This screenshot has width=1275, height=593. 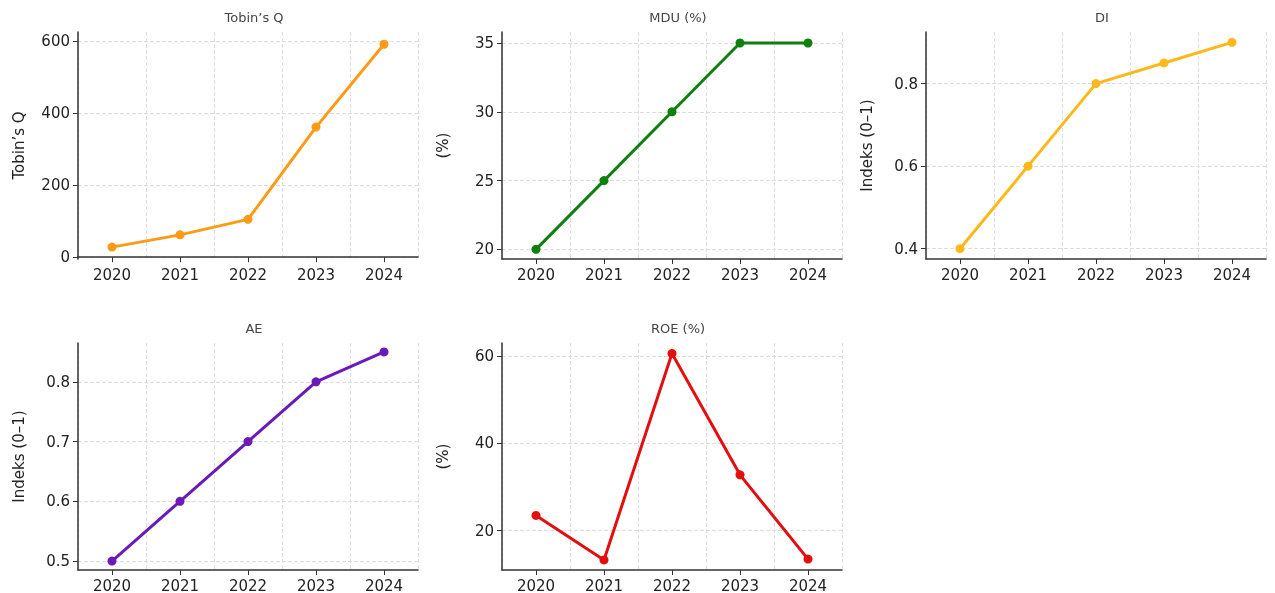 I want to click on chart-title: AE, so click(x=254, y=328).